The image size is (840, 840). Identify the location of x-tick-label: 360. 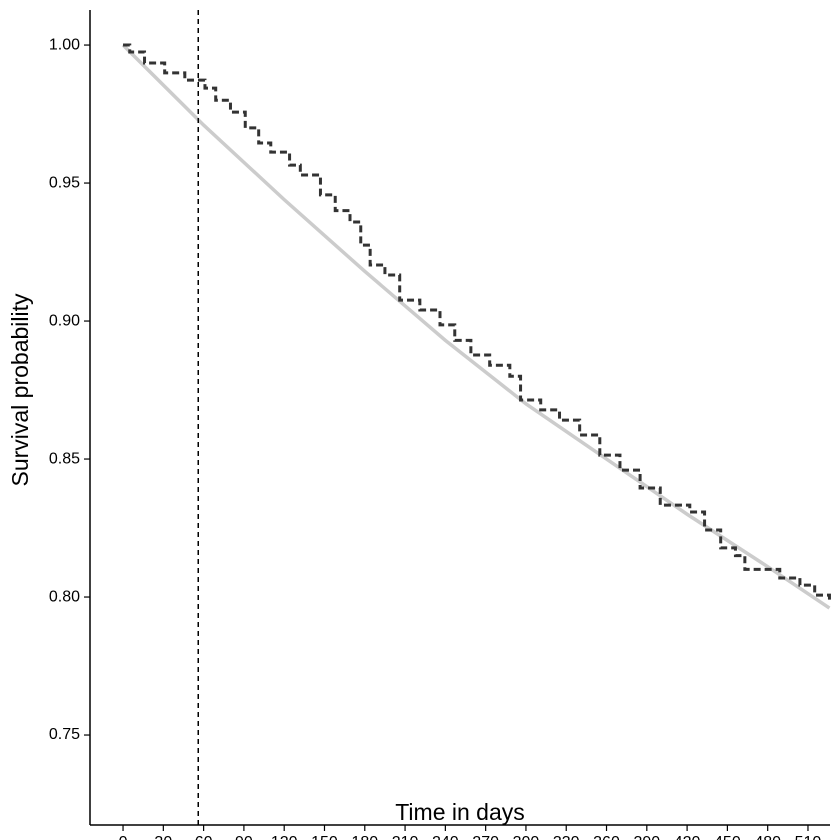
(606, 837).